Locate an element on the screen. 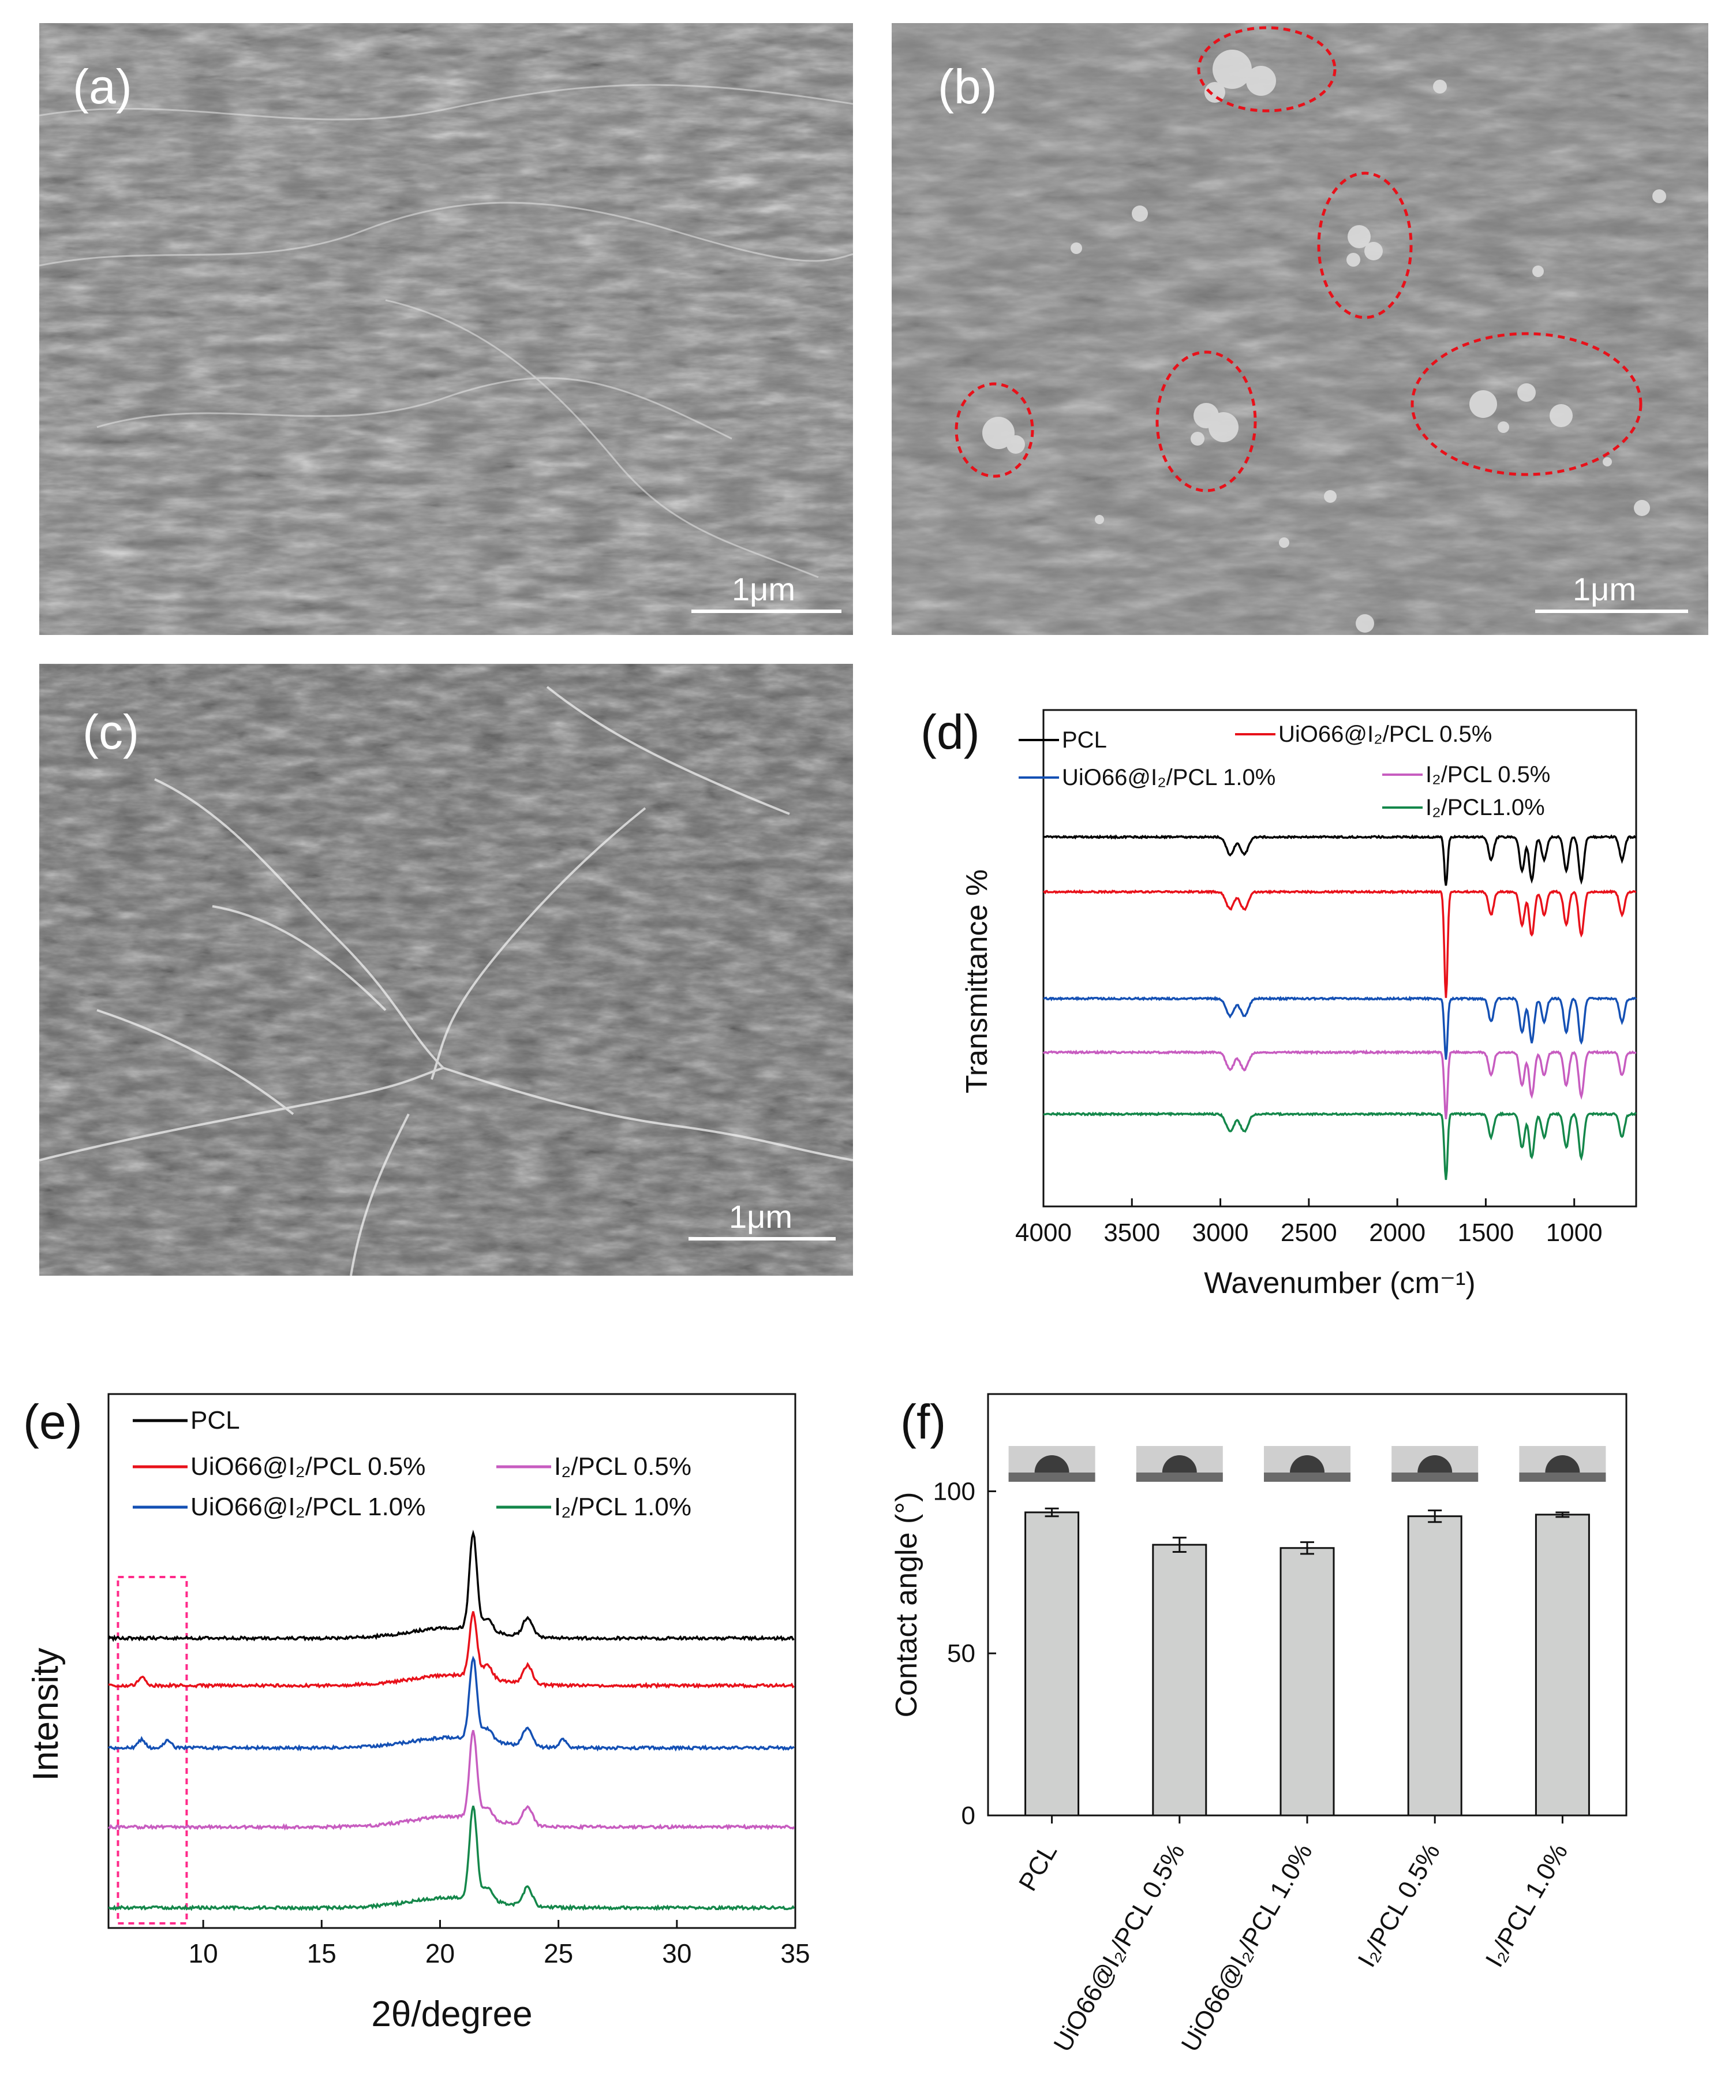  x-tick-label: UiO66@I₂/PCL 1.0% is located at coordinates (1247, 1948).